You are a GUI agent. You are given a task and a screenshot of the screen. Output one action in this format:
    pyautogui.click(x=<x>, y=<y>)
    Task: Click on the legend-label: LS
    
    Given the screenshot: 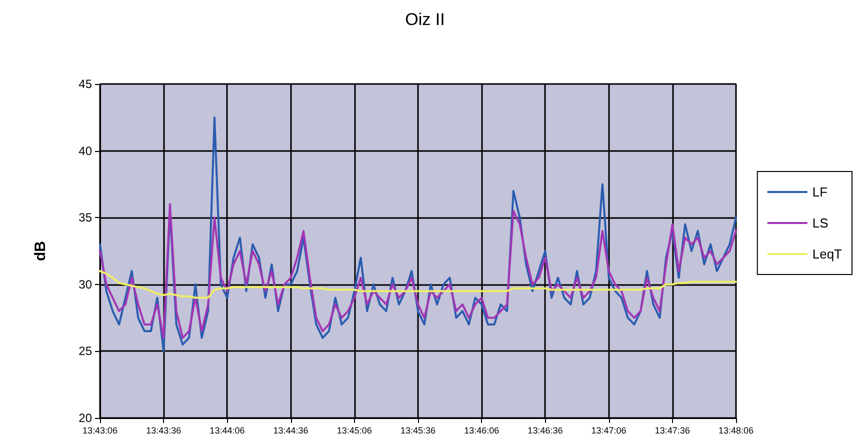 What is the action you would take?
    pyautogui.click(x=820, y=223)
    